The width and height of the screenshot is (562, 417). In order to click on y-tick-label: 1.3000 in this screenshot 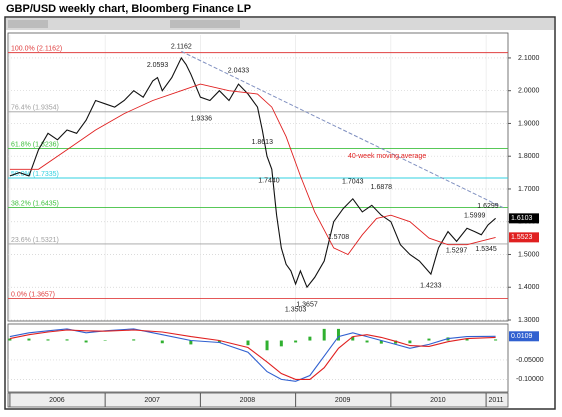, I will do `click(529, 320)`.